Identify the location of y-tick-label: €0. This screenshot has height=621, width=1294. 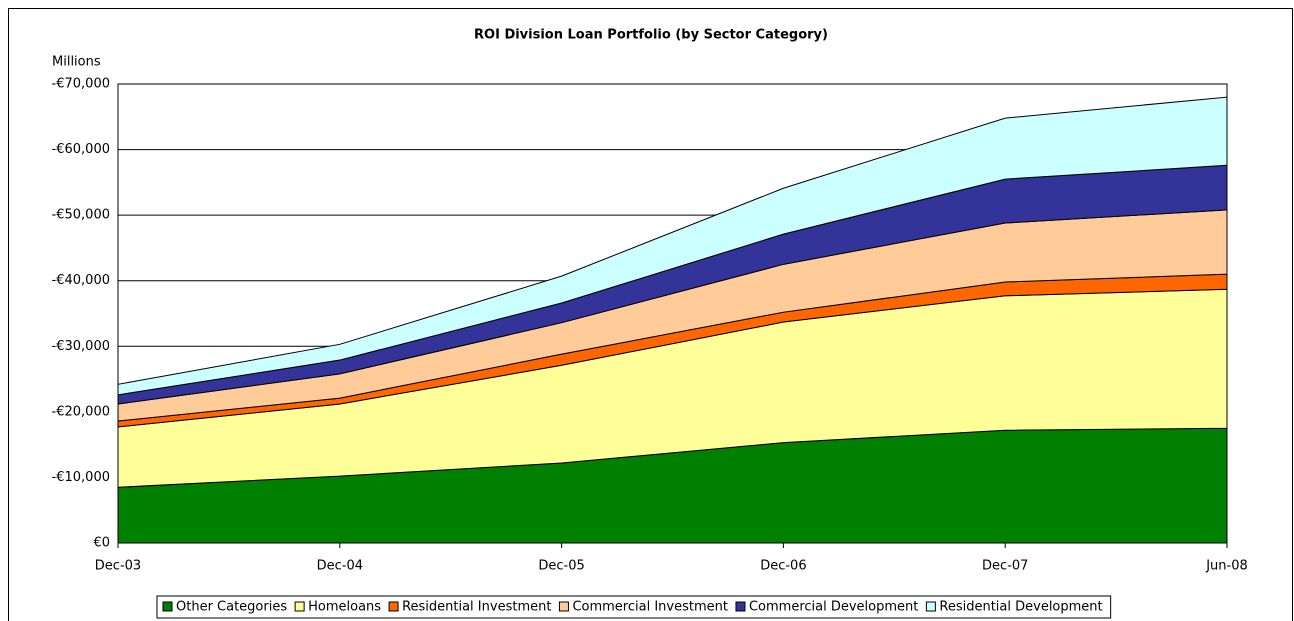
(101, 543).